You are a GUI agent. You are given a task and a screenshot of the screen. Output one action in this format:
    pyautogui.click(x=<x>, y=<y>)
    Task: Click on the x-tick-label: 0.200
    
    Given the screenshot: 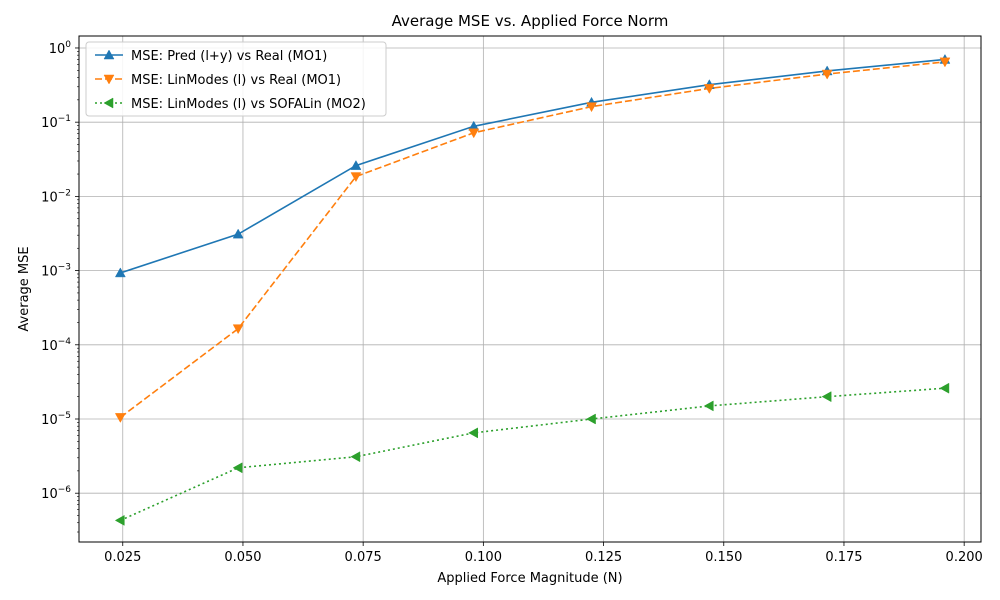 What is the action you would take?
    pyautogui.click(x=964, y=557)
    